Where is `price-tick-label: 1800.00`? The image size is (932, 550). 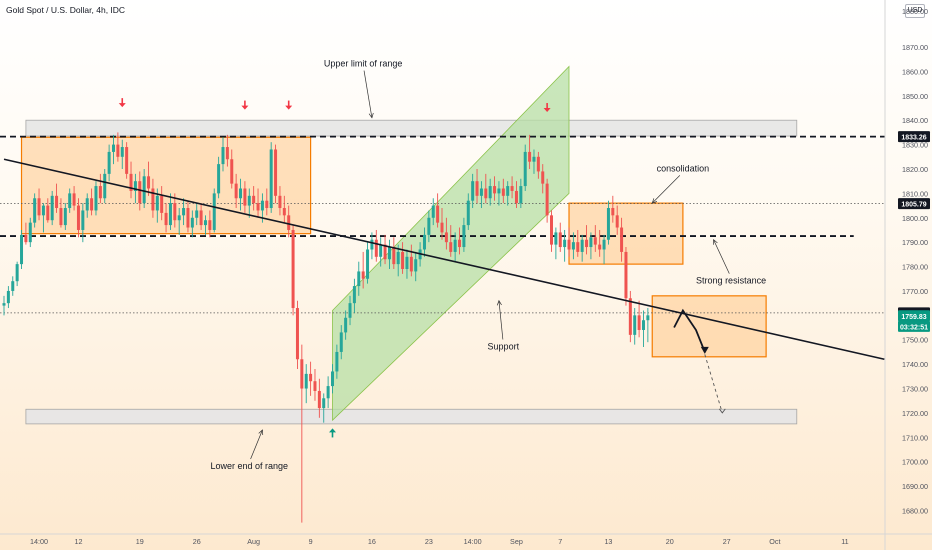 price-tick-label: 1800.00 is located at coordinates (915, 218).